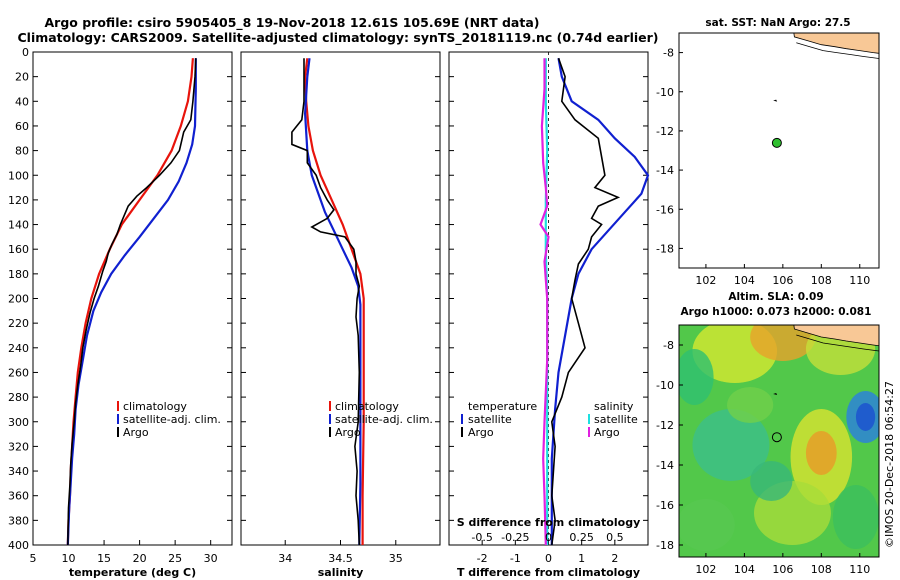 This screenshot has height=580, width=900. Describe the element at coordinates (132, 572) in the screenshot. I see `x-axis-label: temperature (deg C)` at that location.